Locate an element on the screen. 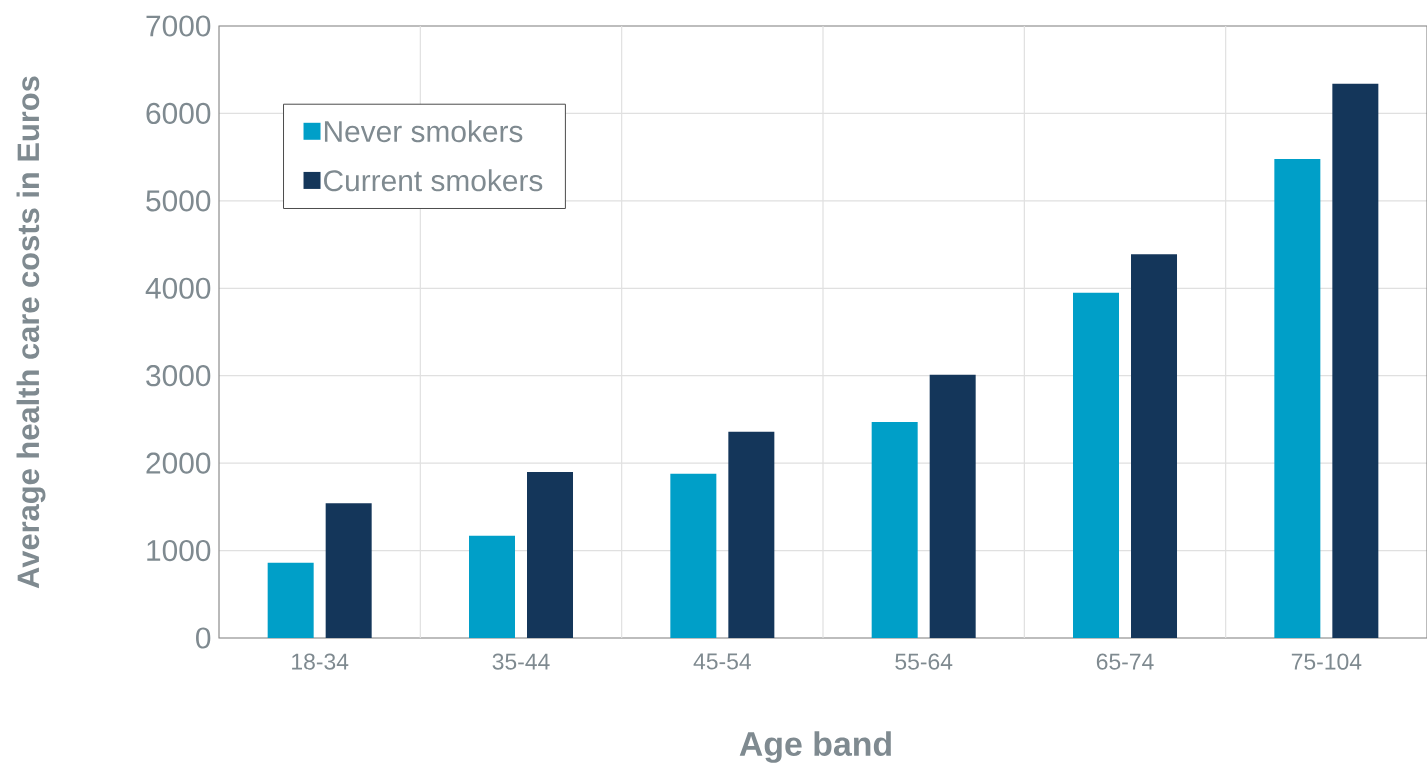 The image size is (1427, 767). x-tick-label: 55-64 is located at coordinates (924, 661).